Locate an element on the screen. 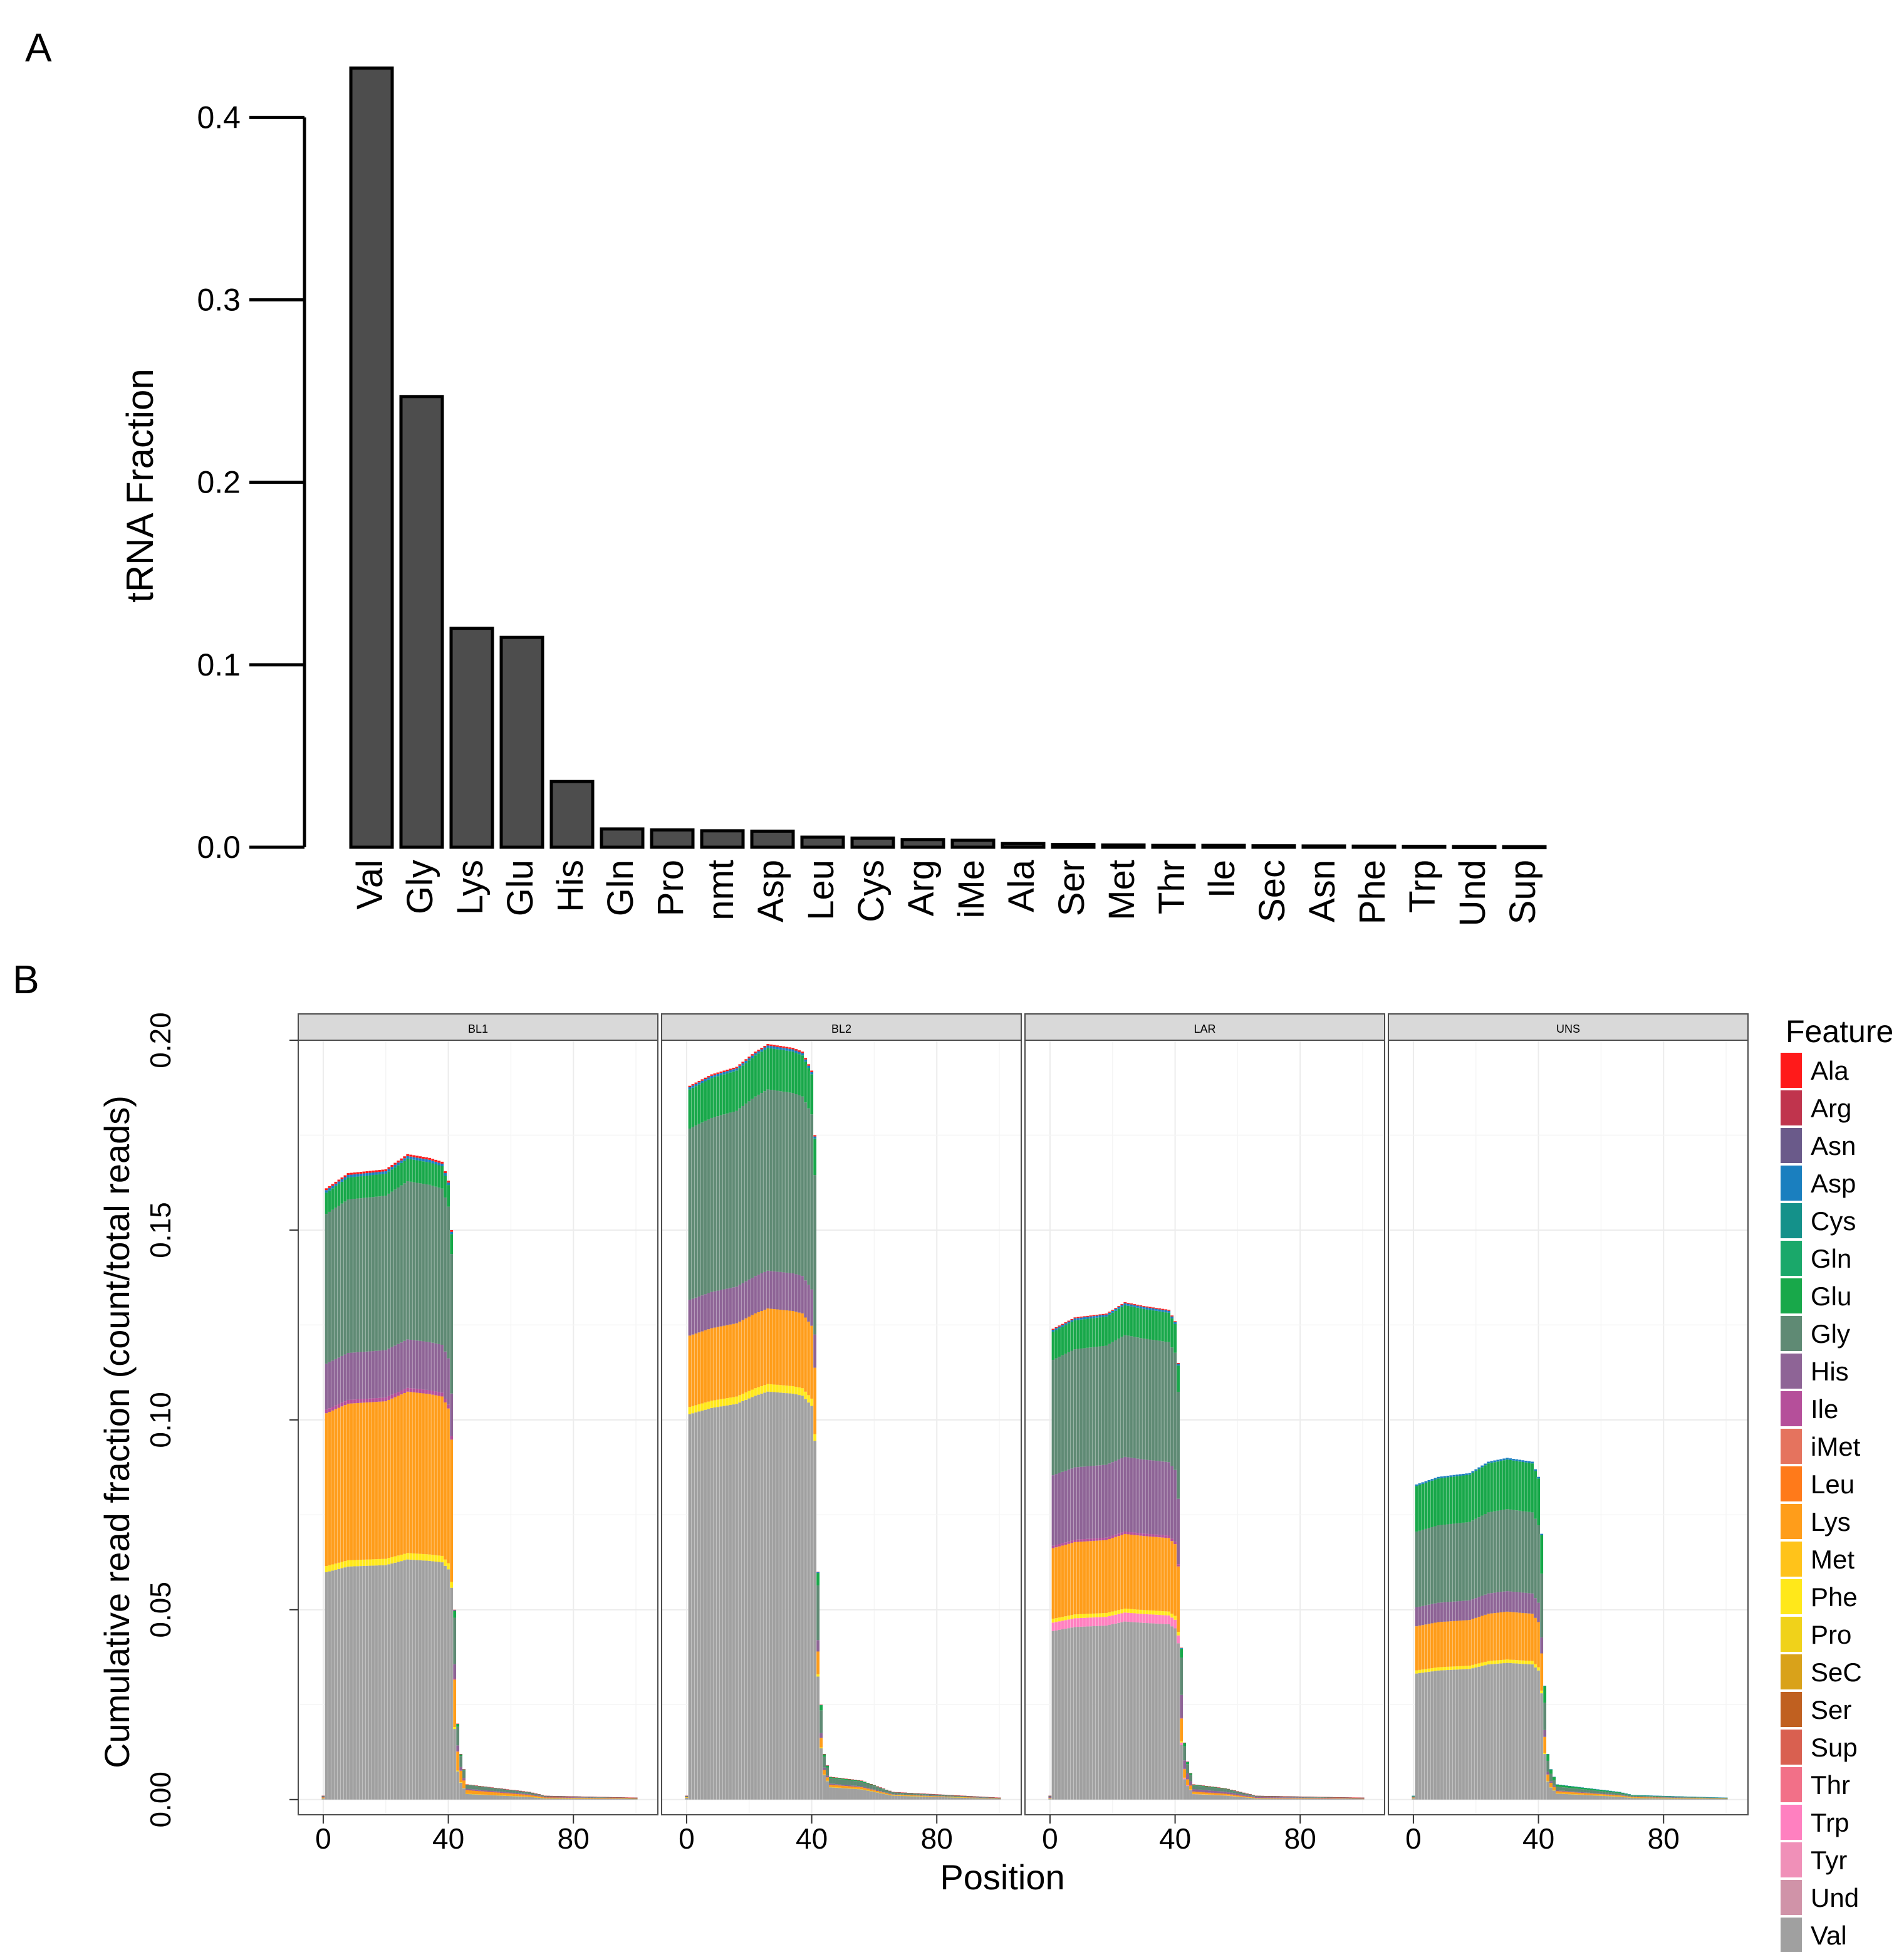  legend-item-cys: Cys is located at coordinates (1818, 1220).